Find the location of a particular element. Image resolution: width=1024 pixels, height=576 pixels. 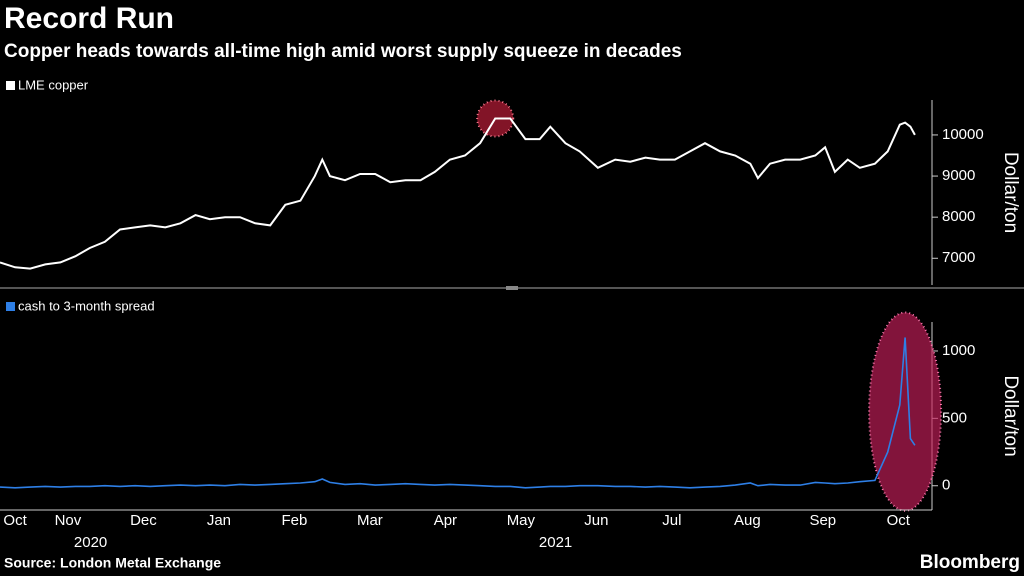

x-tick-label: May is located at coordinates (521, 520).